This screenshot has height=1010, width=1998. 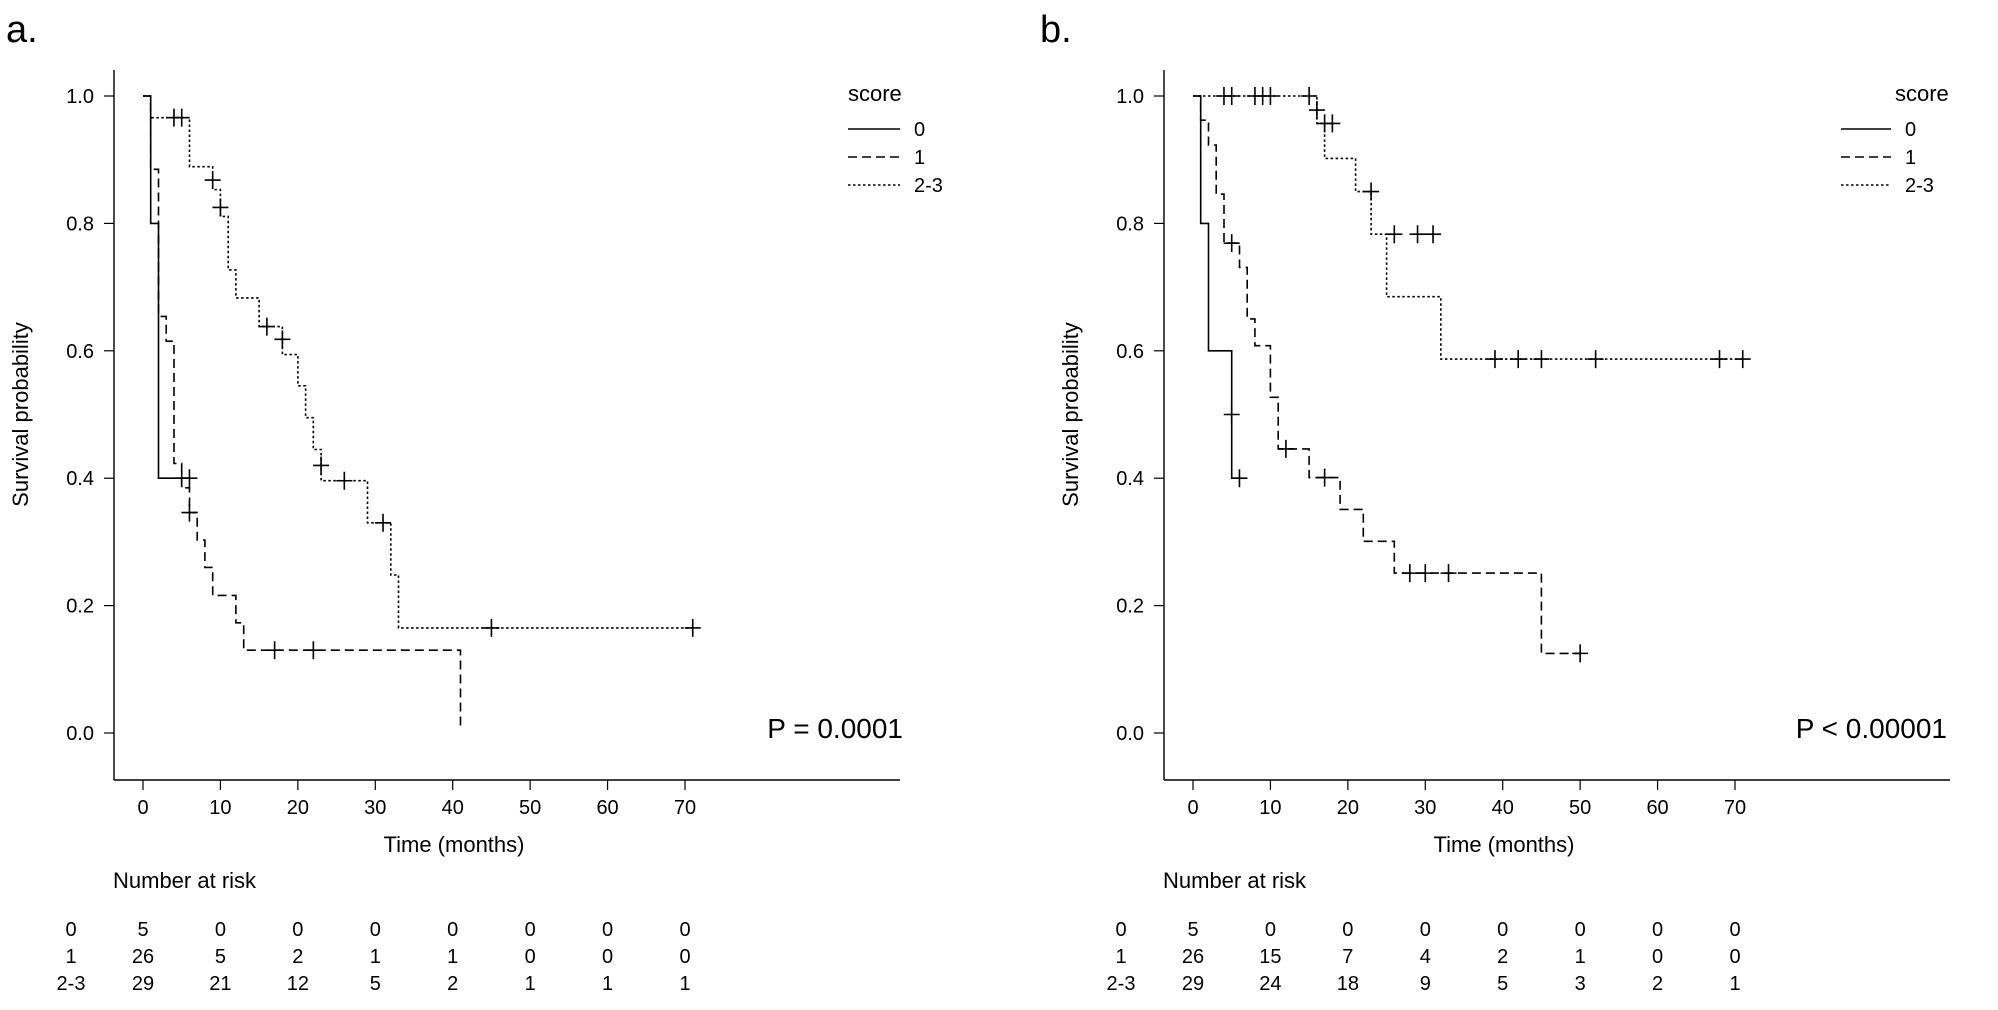 I want to click on p-value-annotation: P = 0.0001, so click(x=835, y=728).